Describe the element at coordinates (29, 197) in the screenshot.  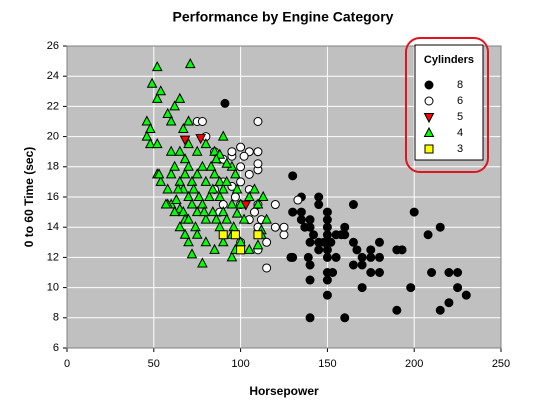
I see `y-axis-label: 0 to 60 Time (sec)` at that location.